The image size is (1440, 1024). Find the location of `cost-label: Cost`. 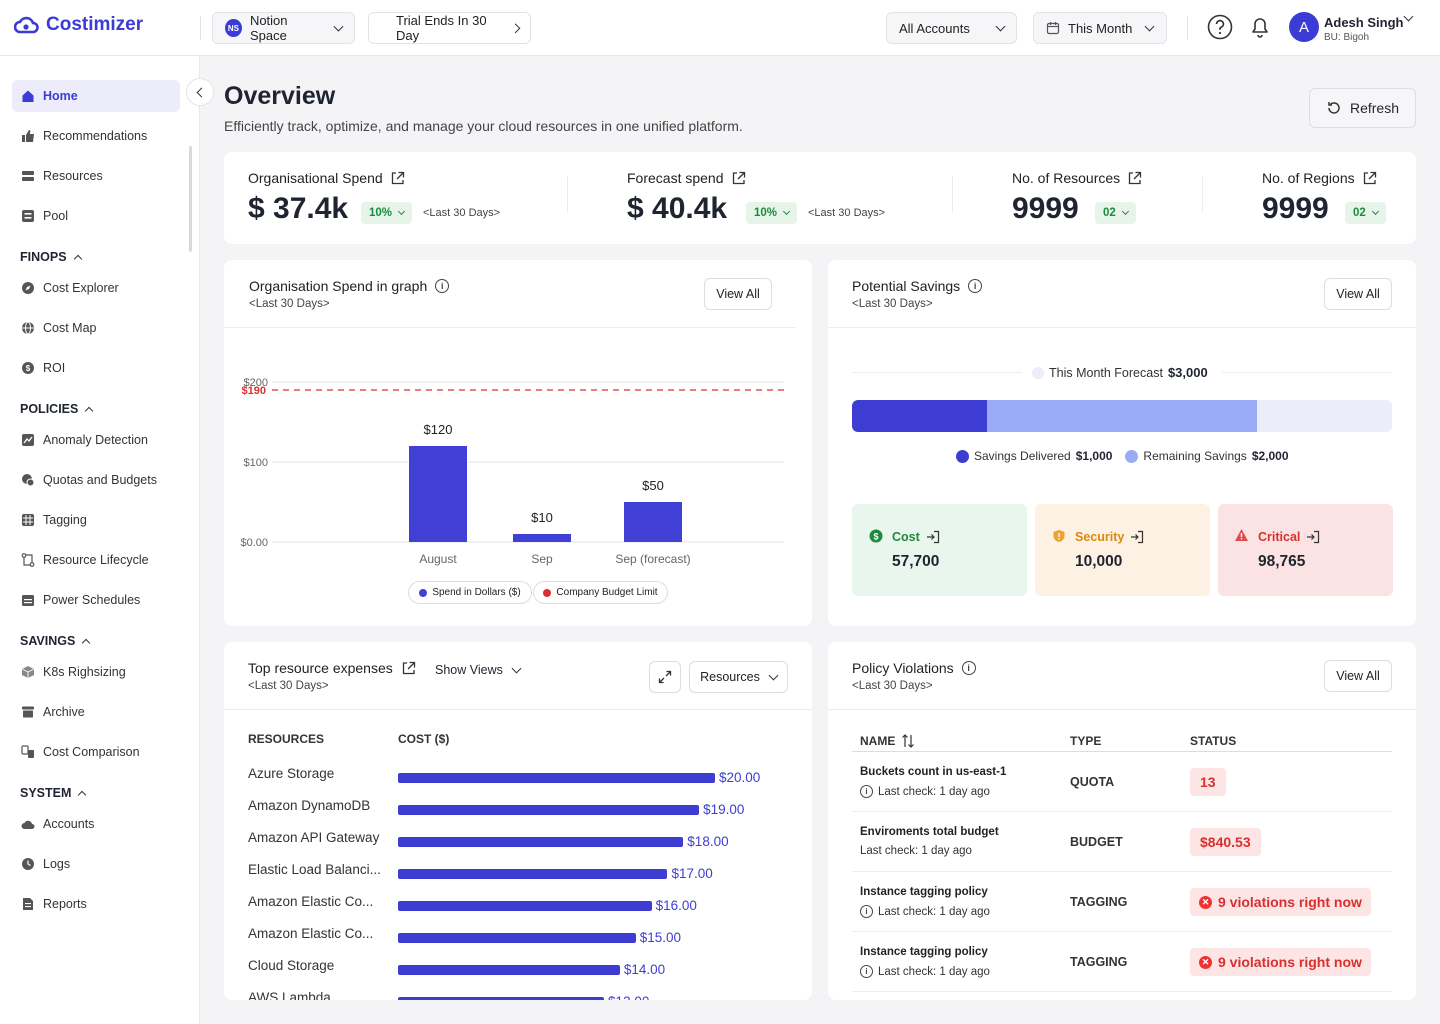

cost-label: Cost is located at coordinates (916, 537).